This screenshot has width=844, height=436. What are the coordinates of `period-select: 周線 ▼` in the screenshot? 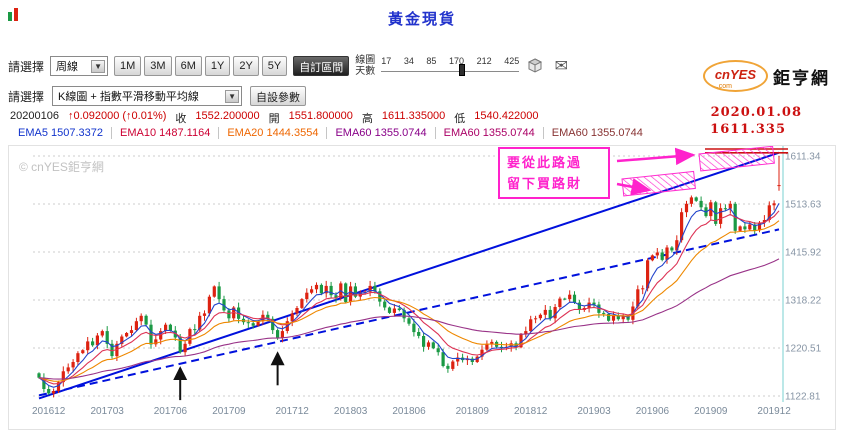 It's located at (79, 66).